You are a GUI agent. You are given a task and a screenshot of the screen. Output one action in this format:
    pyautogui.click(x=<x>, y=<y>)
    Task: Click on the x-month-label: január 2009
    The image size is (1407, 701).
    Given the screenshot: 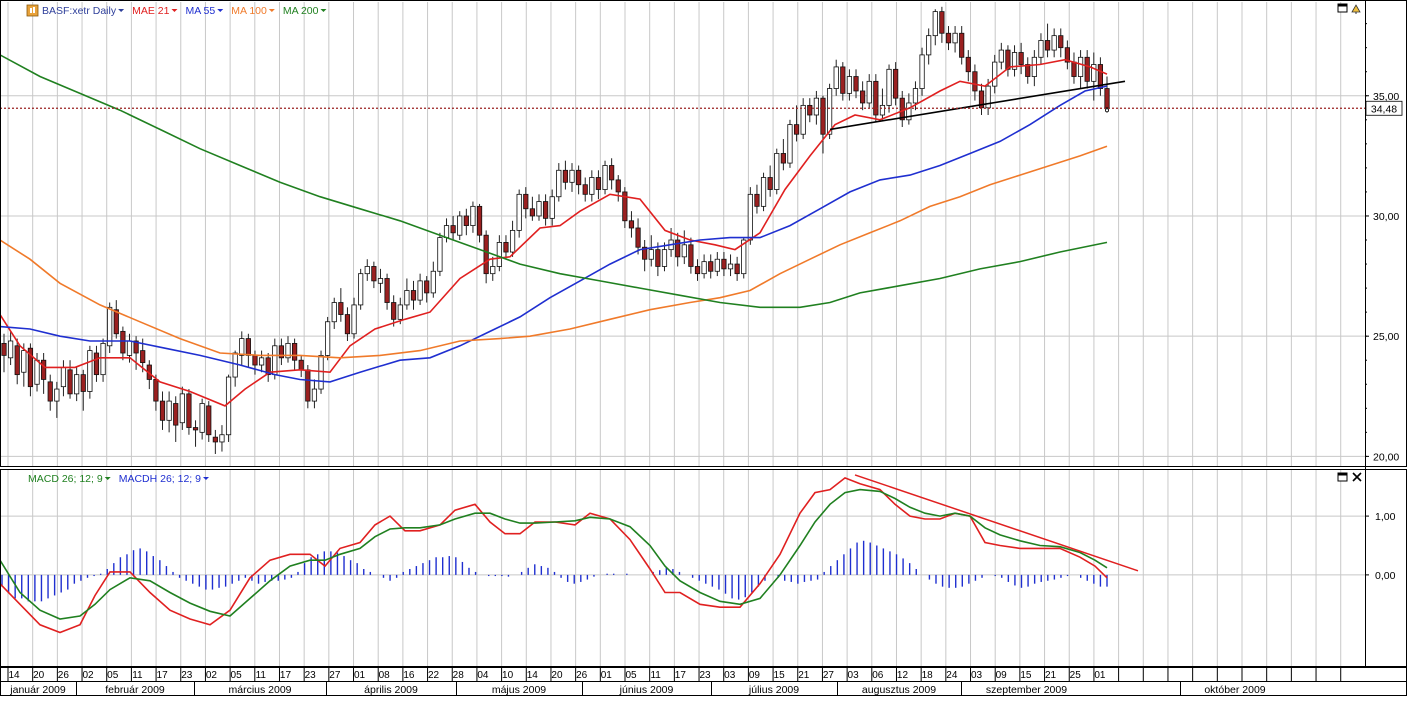 What is the action you would take?
    pyautogui.click(x=37, y=690)
    